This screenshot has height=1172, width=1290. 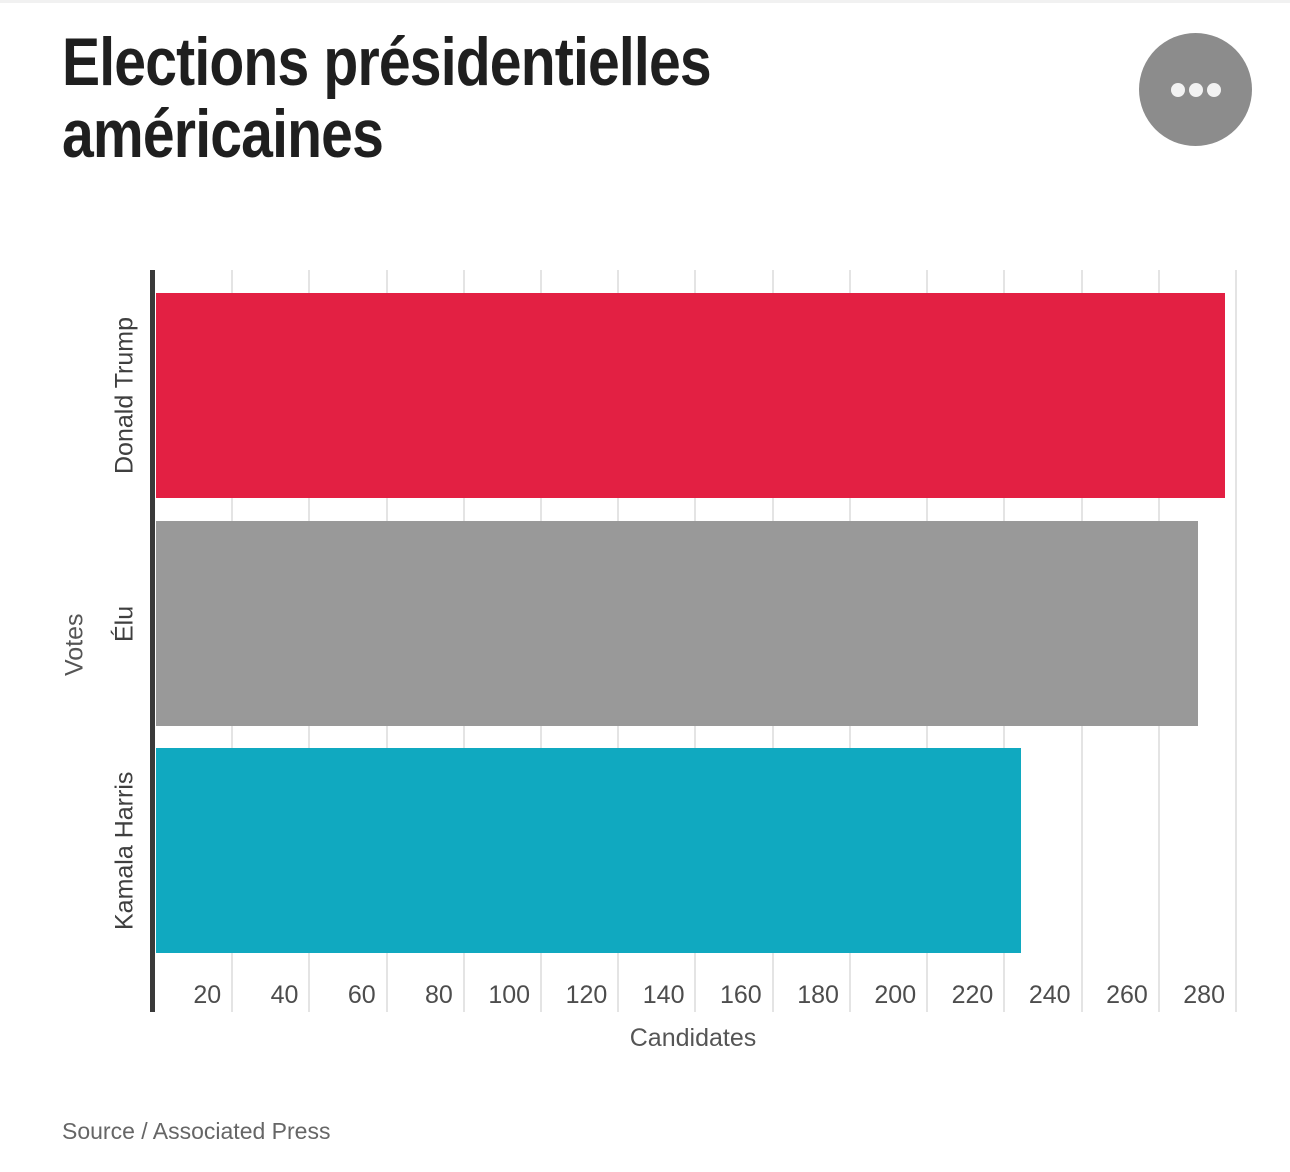 What do you see at coordinates (207, 995) in the screenshot?
I see `x-tick-label-20: 20` at bounding box center [207, 995].